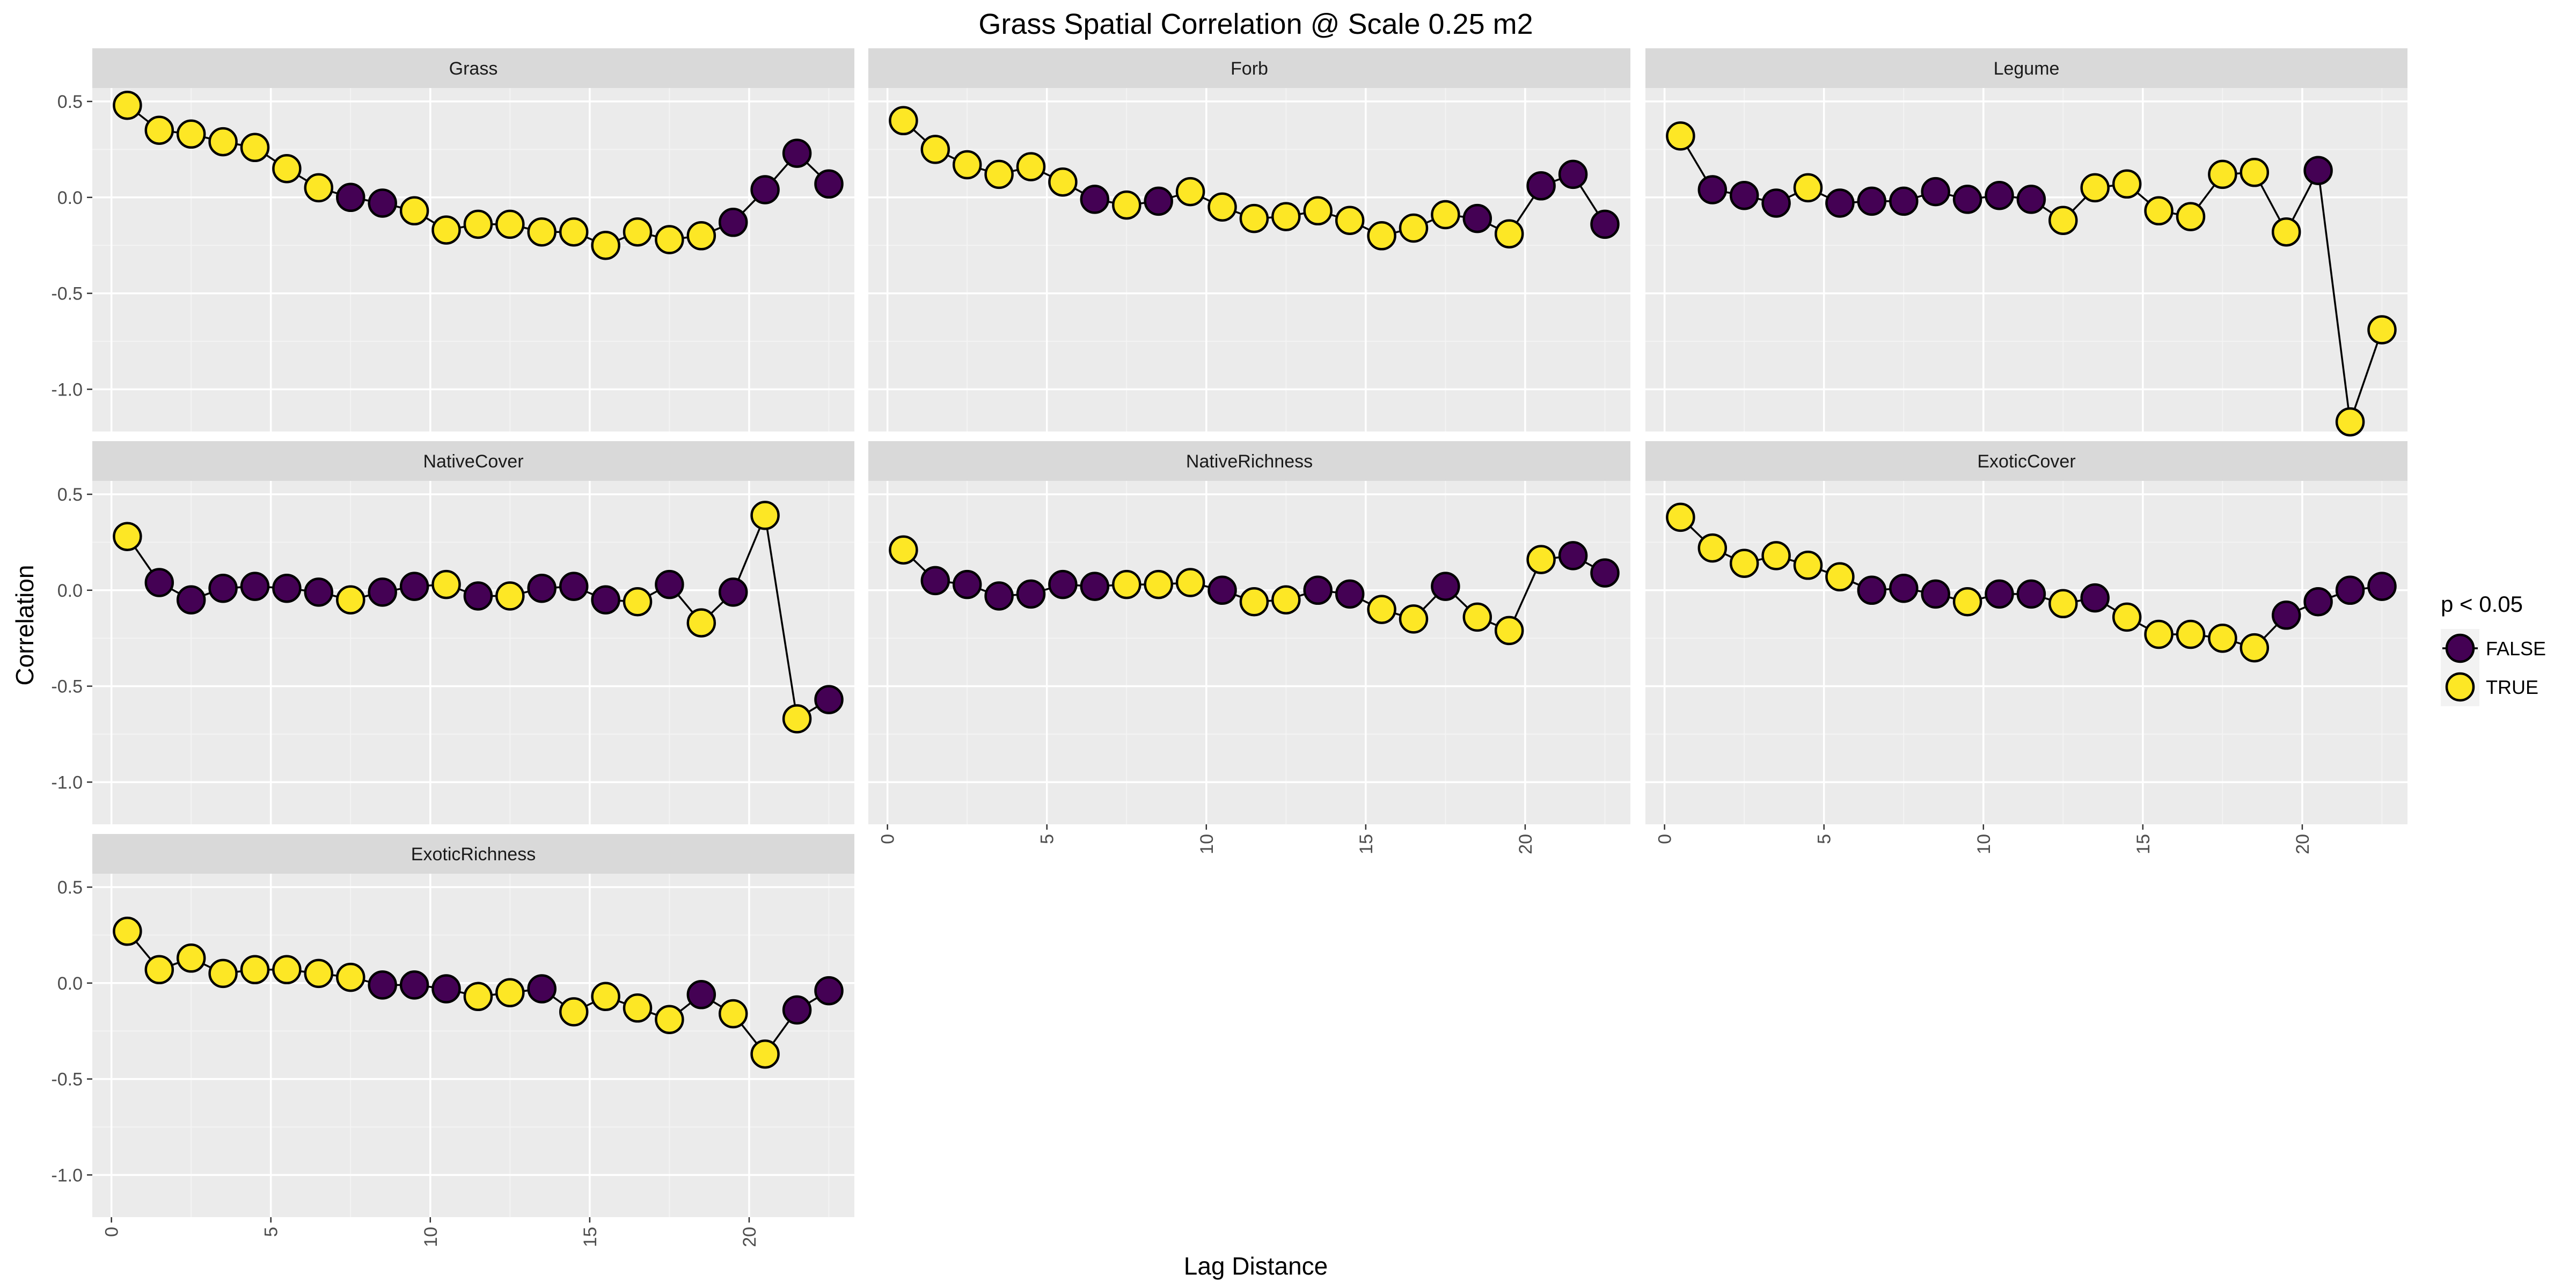  I want to click on panel-strip-label: ExoticCover, so click(2026, 461).